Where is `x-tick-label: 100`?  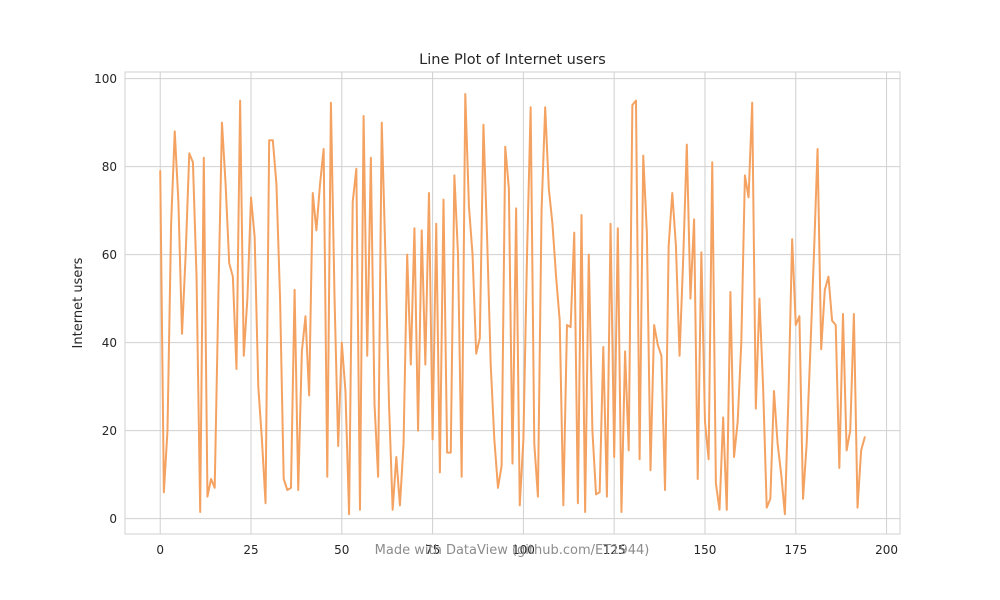 x-tick-label: 100 is located at coordinates (523, 550).